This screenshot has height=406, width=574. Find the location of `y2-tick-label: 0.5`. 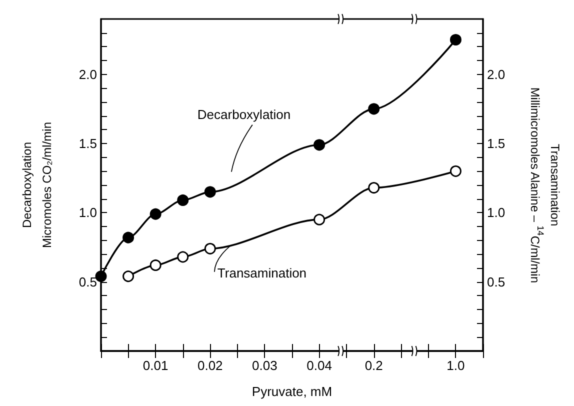

y2-tick-label: 0.5 is located at coordinates (496, 282).